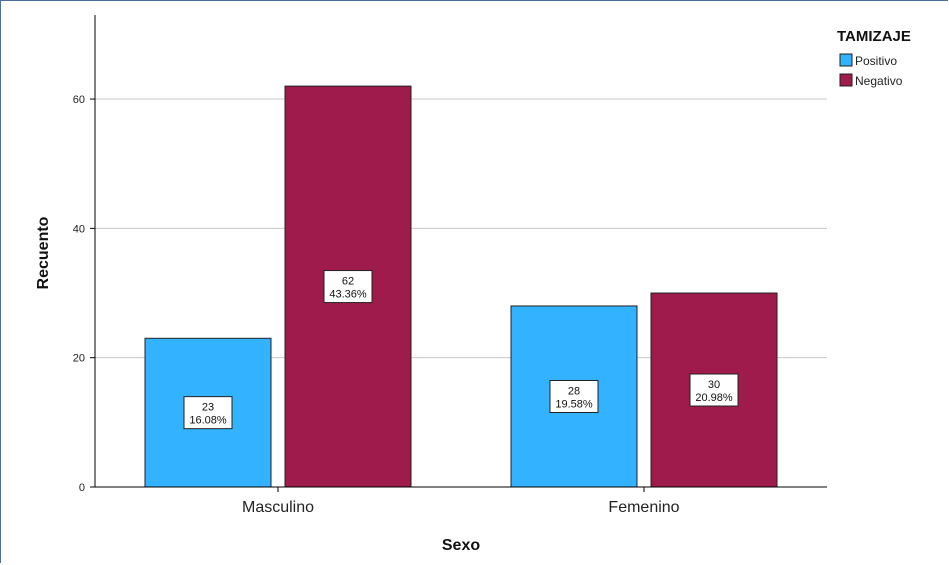 The height and width of the screenshot is (565, 949). Describe the element at coordinates (278, 507) in the screenshot. I see `x-category-label: Masculino` at that location.